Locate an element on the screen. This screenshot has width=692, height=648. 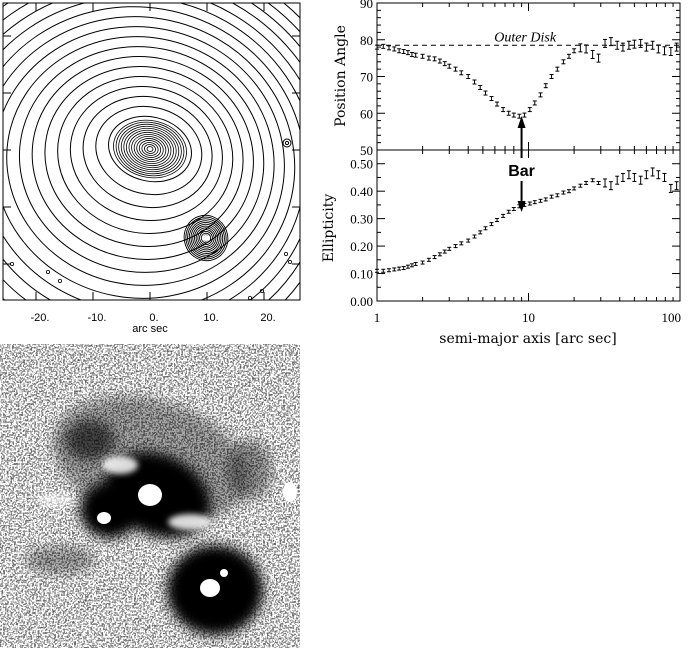
bar-arrow-down-head is located at coordinates (521, 206).